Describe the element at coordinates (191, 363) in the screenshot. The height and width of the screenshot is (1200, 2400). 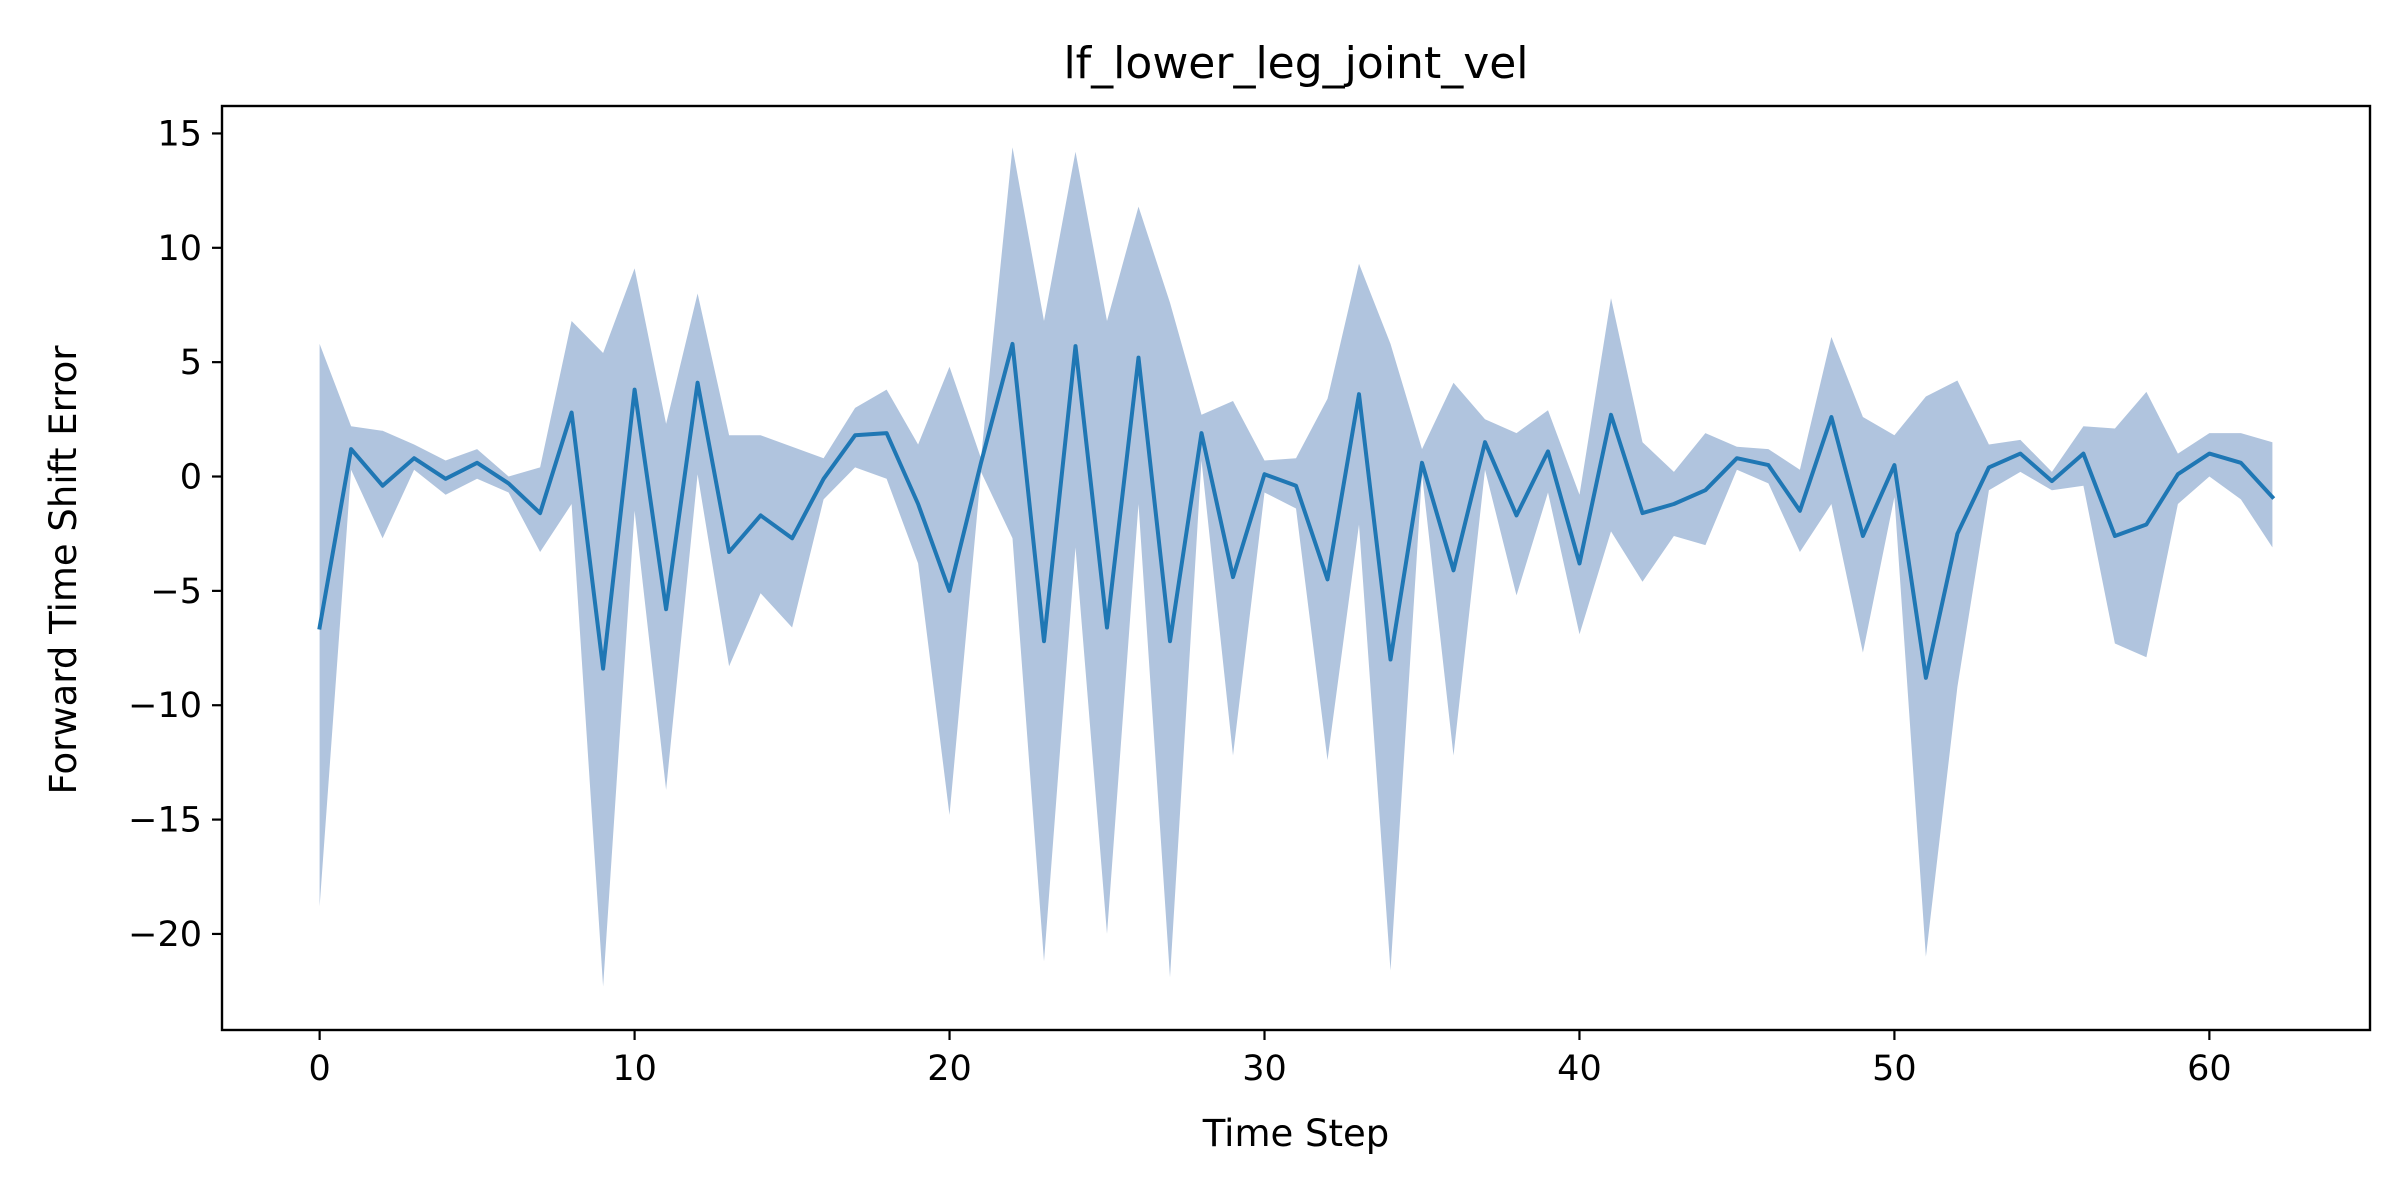
I see `y-tick-label: 5` at that location.